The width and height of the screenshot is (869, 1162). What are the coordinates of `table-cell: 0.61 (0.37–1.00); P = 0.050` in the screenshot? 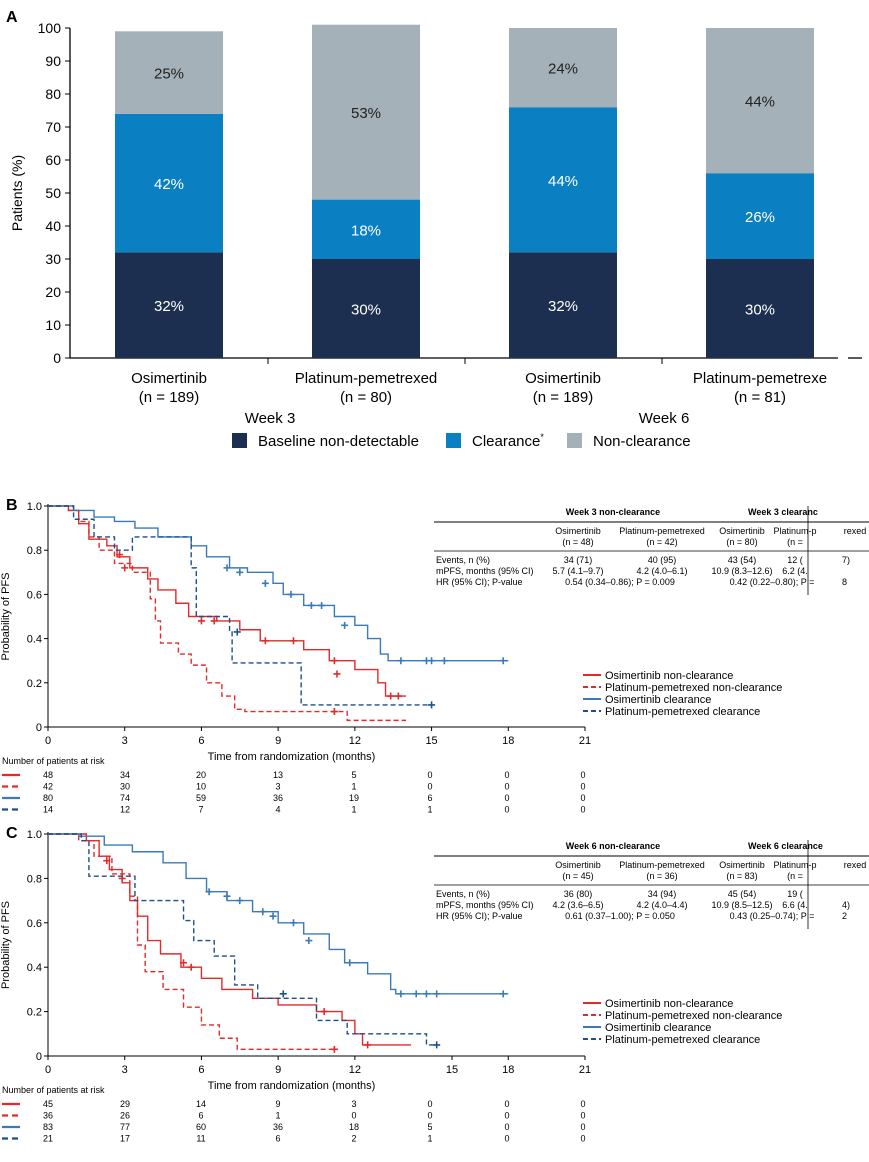 It's located at (620, 916).